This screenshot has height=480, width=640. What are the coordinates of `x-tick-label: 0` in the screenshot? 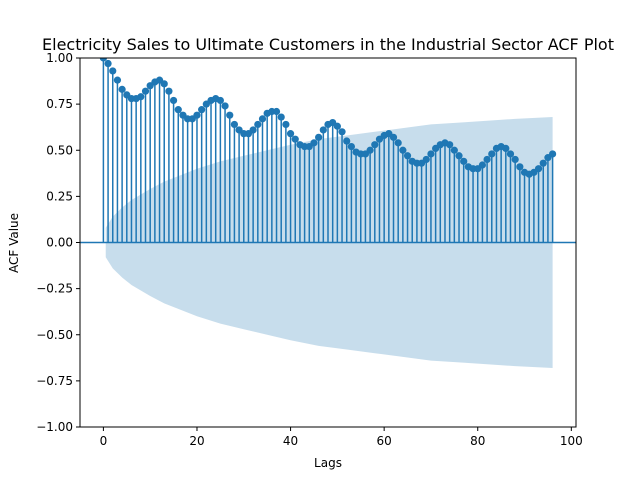 It's located at (104, 441).